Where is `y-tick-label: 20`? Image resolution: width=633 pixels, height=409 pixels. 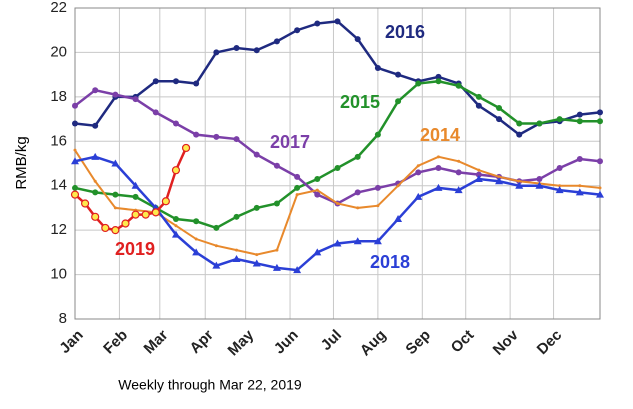 y-tick-label: 20 is located at coordinates (58, 51).